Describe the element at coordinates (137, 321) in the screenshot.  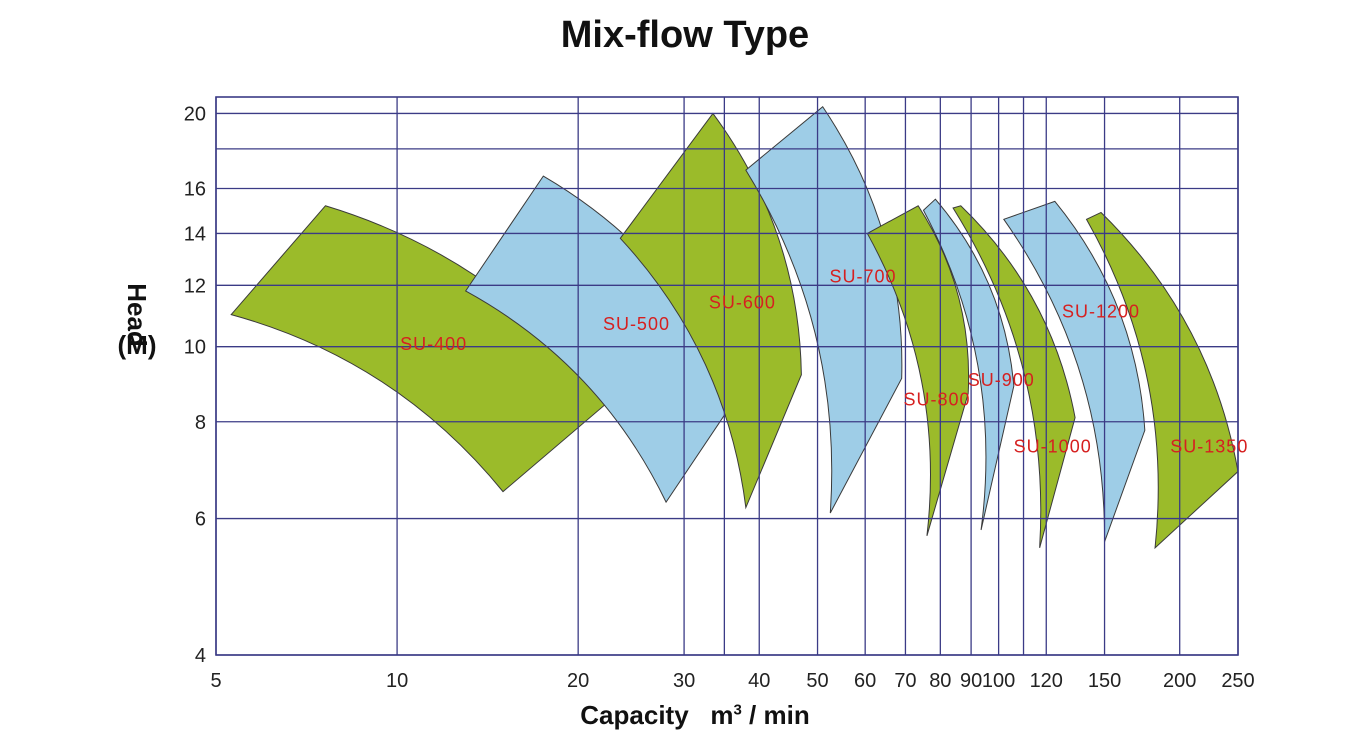
I see `y-axis-title: Head (M)` at that location.